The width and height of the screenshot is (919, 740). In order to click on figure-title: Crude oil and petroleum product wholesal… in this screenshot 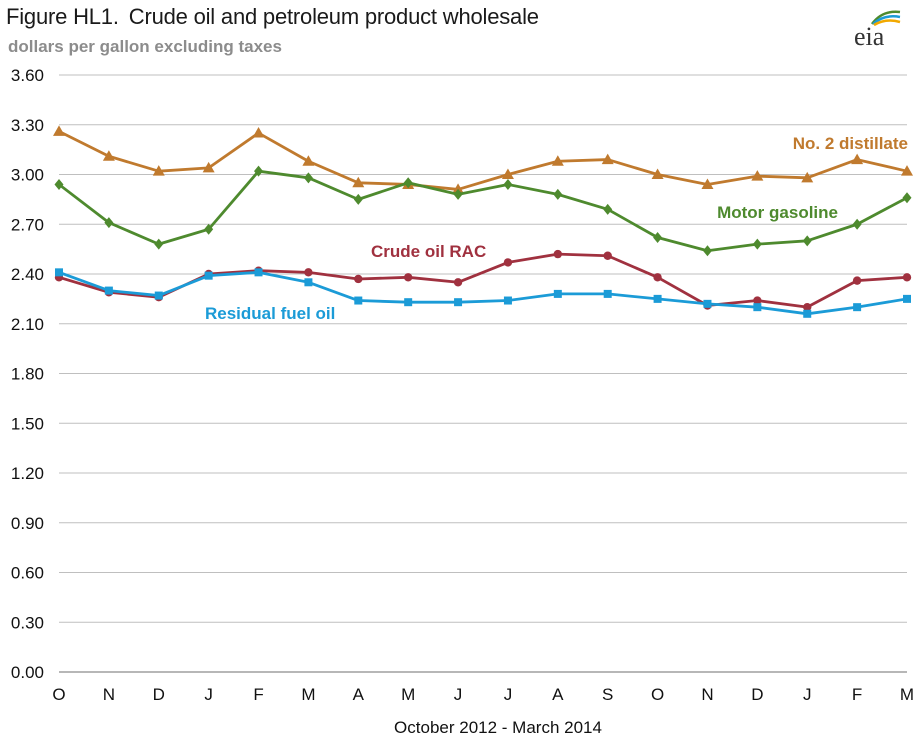, I will do `click(333, 16)`.